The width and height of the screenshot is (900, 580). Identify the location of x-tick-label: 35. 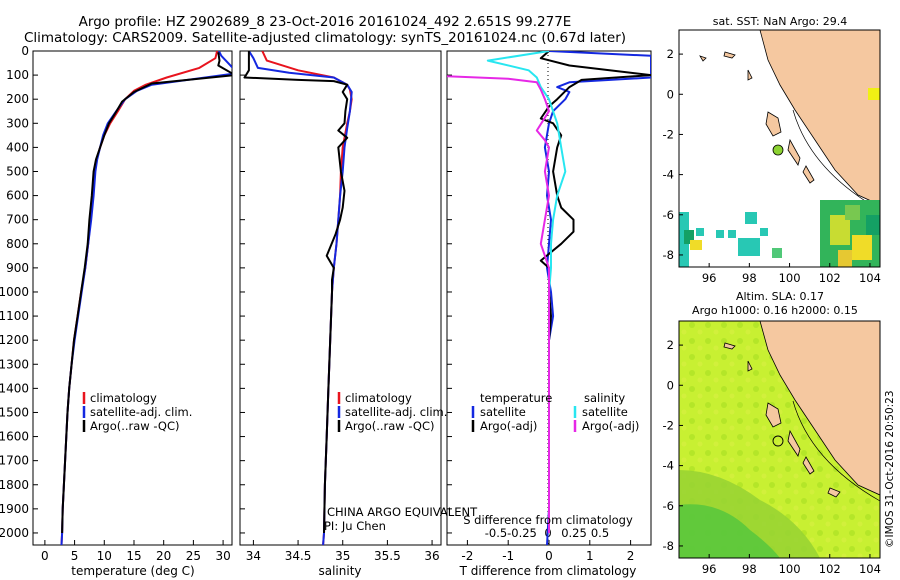
(342, 556).